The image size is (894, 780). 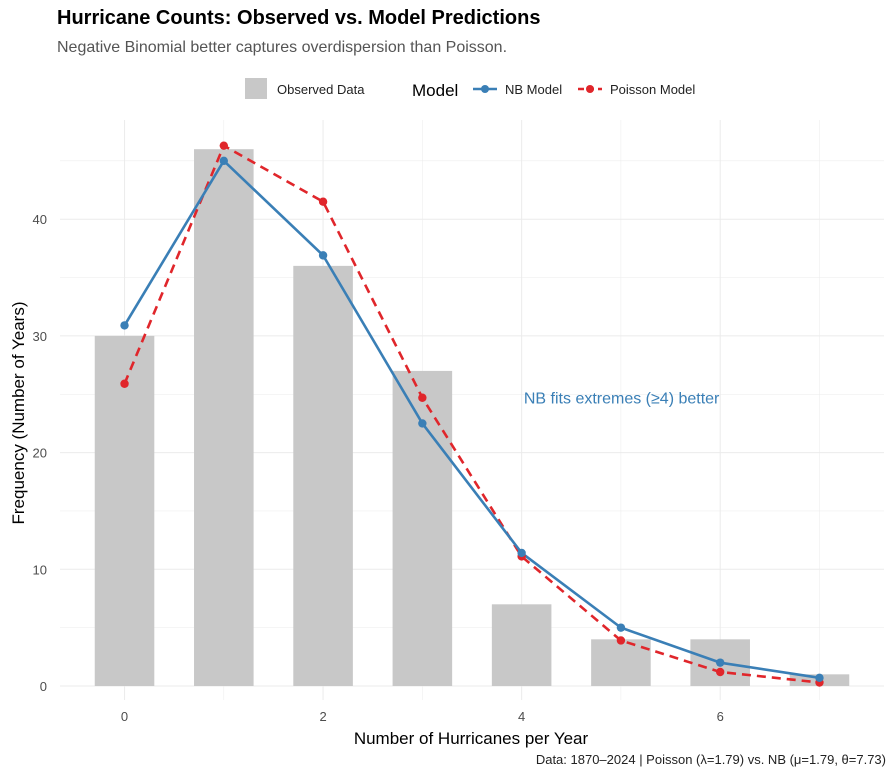 What do you see at coordinates (622, 399) in the screenshot?
I see `annotation: NB fits extremes (≥4) better` at bounding box center [622, 399].